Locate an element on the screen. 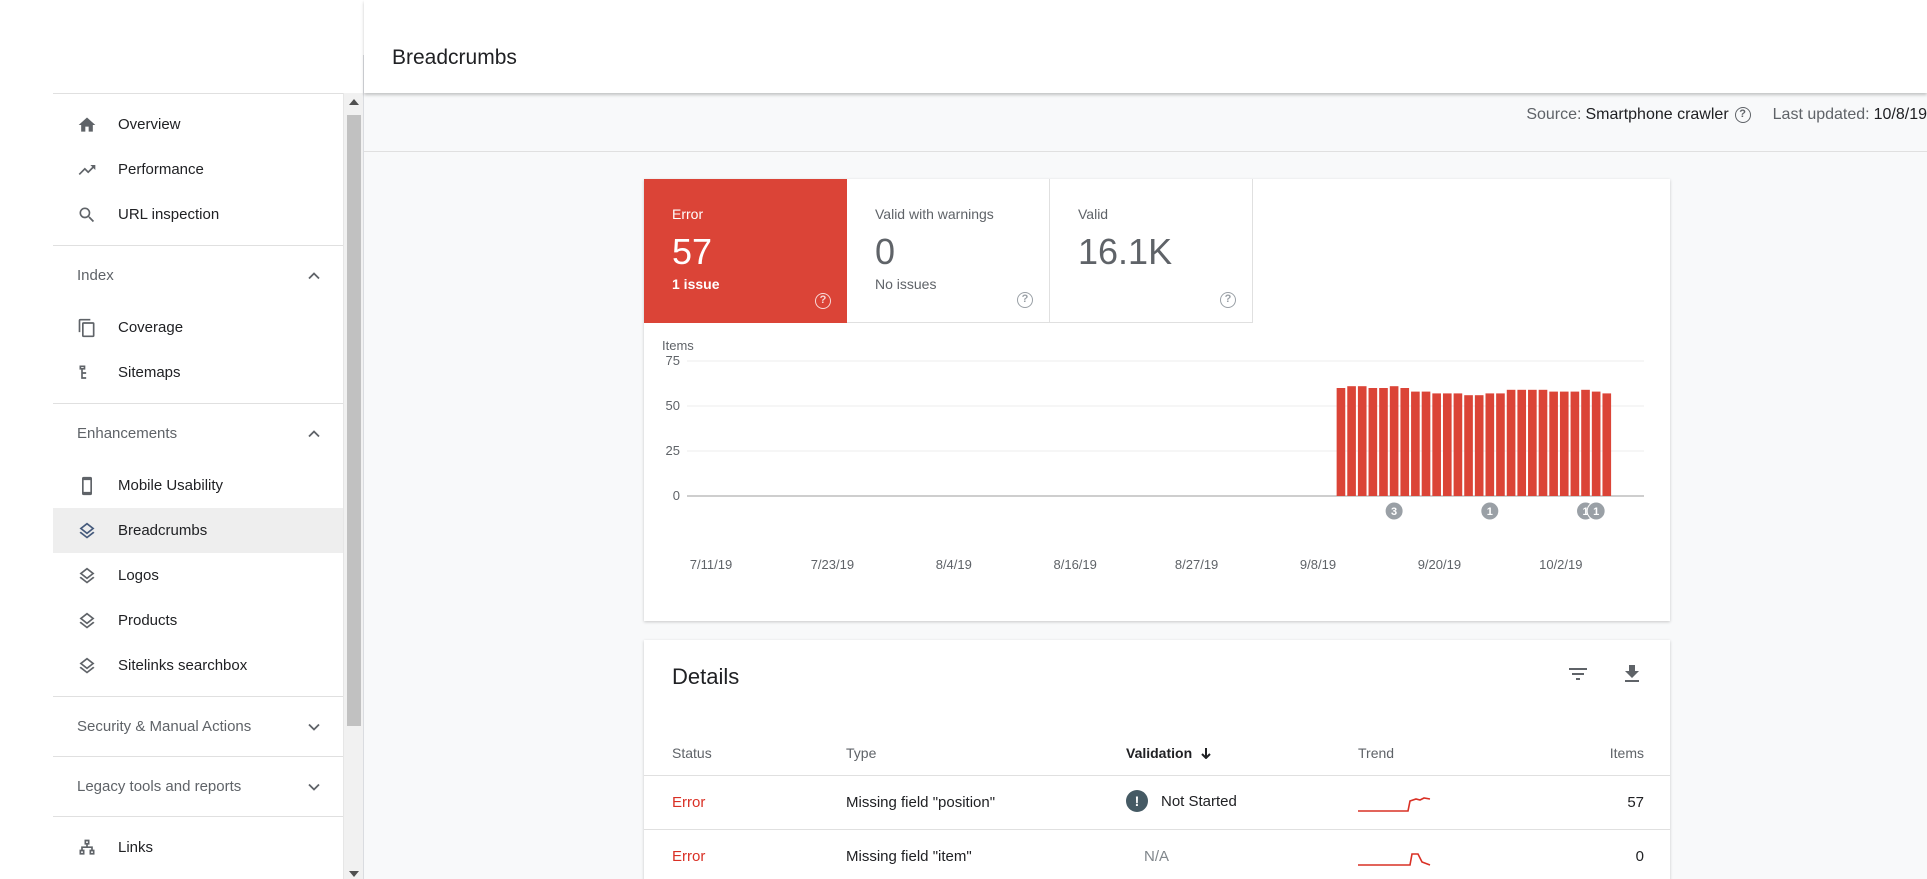 The width and height of the screenshot is (1927, 879). page-header: Breadcrumbs is located at coordinates (1145, 46).